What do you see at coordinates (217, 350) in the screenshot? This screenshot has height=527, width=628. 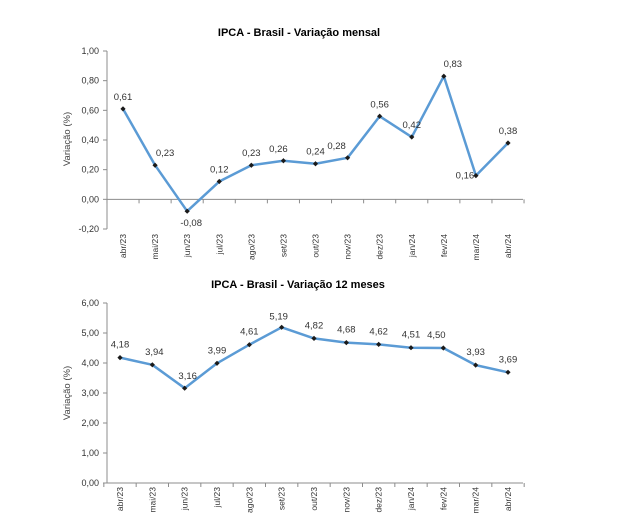 I see `data-label: 3,99` at bounding box center [217, 350].